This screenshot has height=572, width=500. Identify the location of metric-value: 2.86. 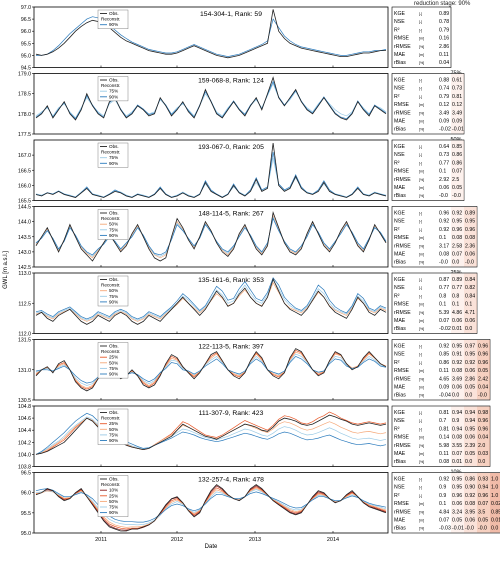
(470, 379).